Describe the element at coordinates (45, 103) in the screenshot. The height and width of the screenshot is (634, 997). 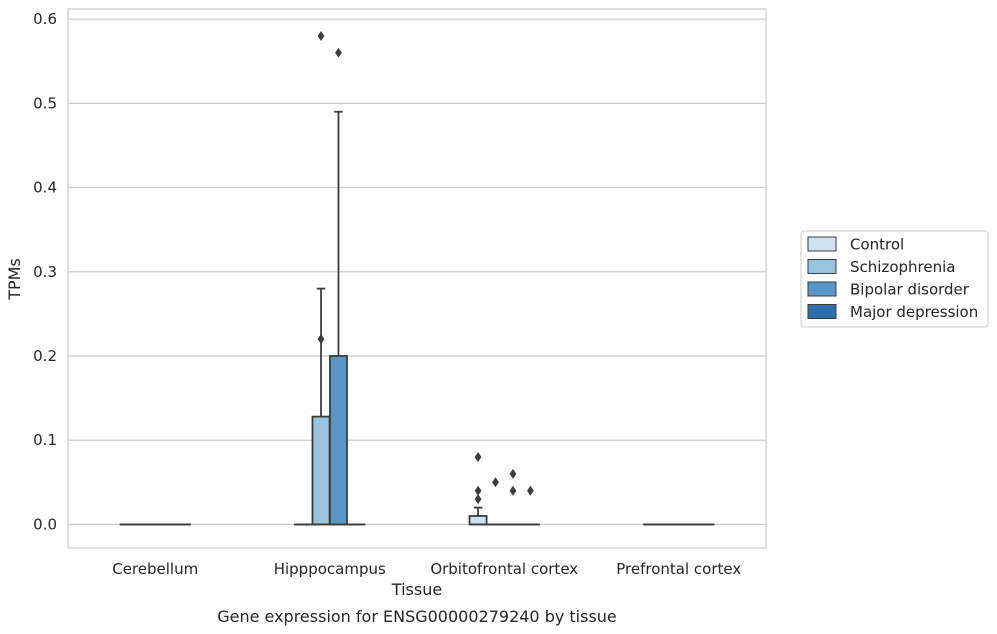
I see `y-tick-label: 0.5` at that location.